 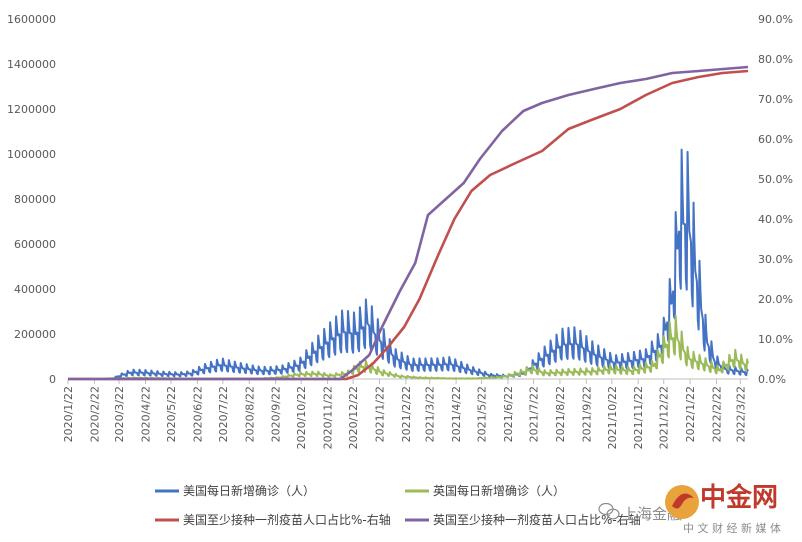 What do you see at coordinates (775, 59) in the screenshot?
I see `y-right-tick-label: 80.0%` at bounding box center [775, 59].